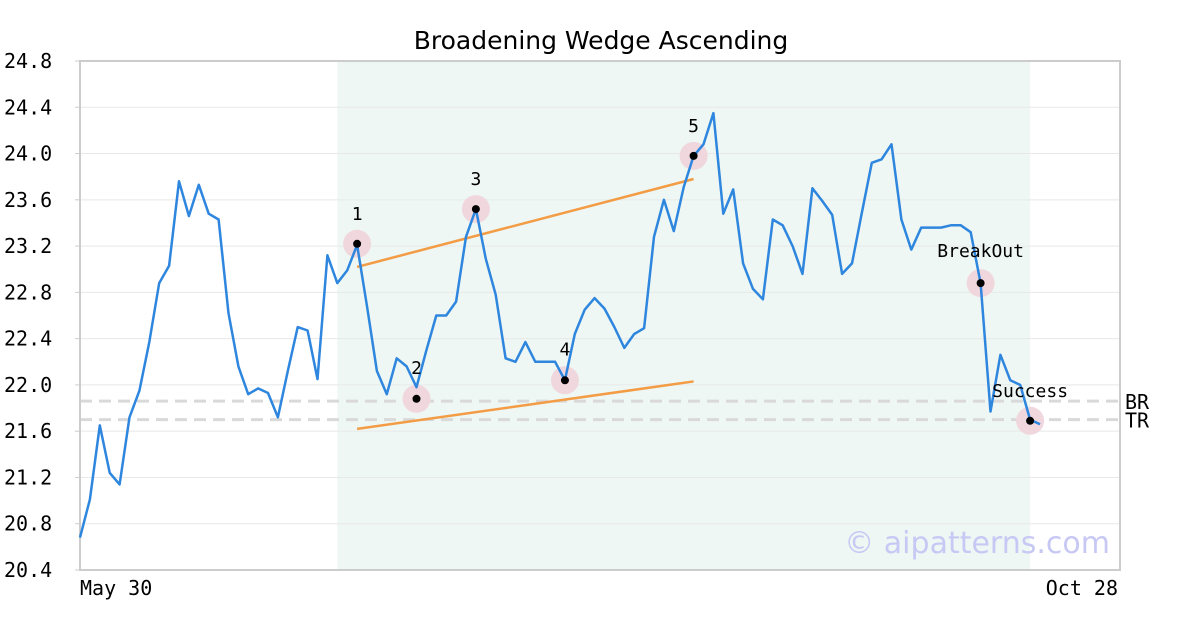 This screenshot has height=630, width=1200. What do you see at coordinates (475, 179) in the screenshot?
I see `pattern-point-label: 3` at bounding box center [475, 179].